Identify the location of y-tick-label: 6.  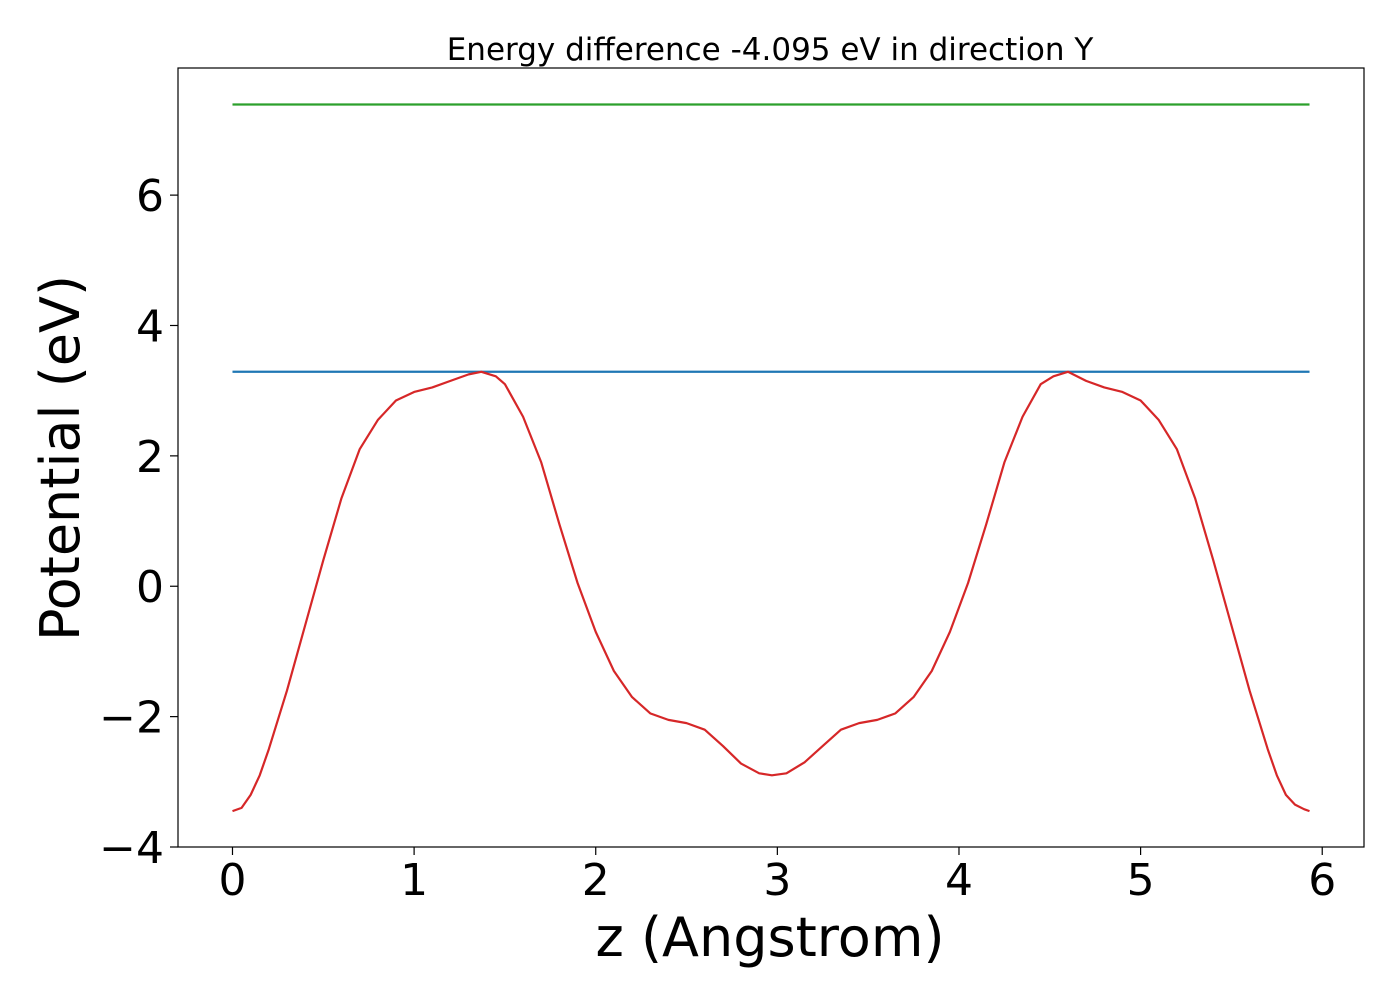
(150, 196).